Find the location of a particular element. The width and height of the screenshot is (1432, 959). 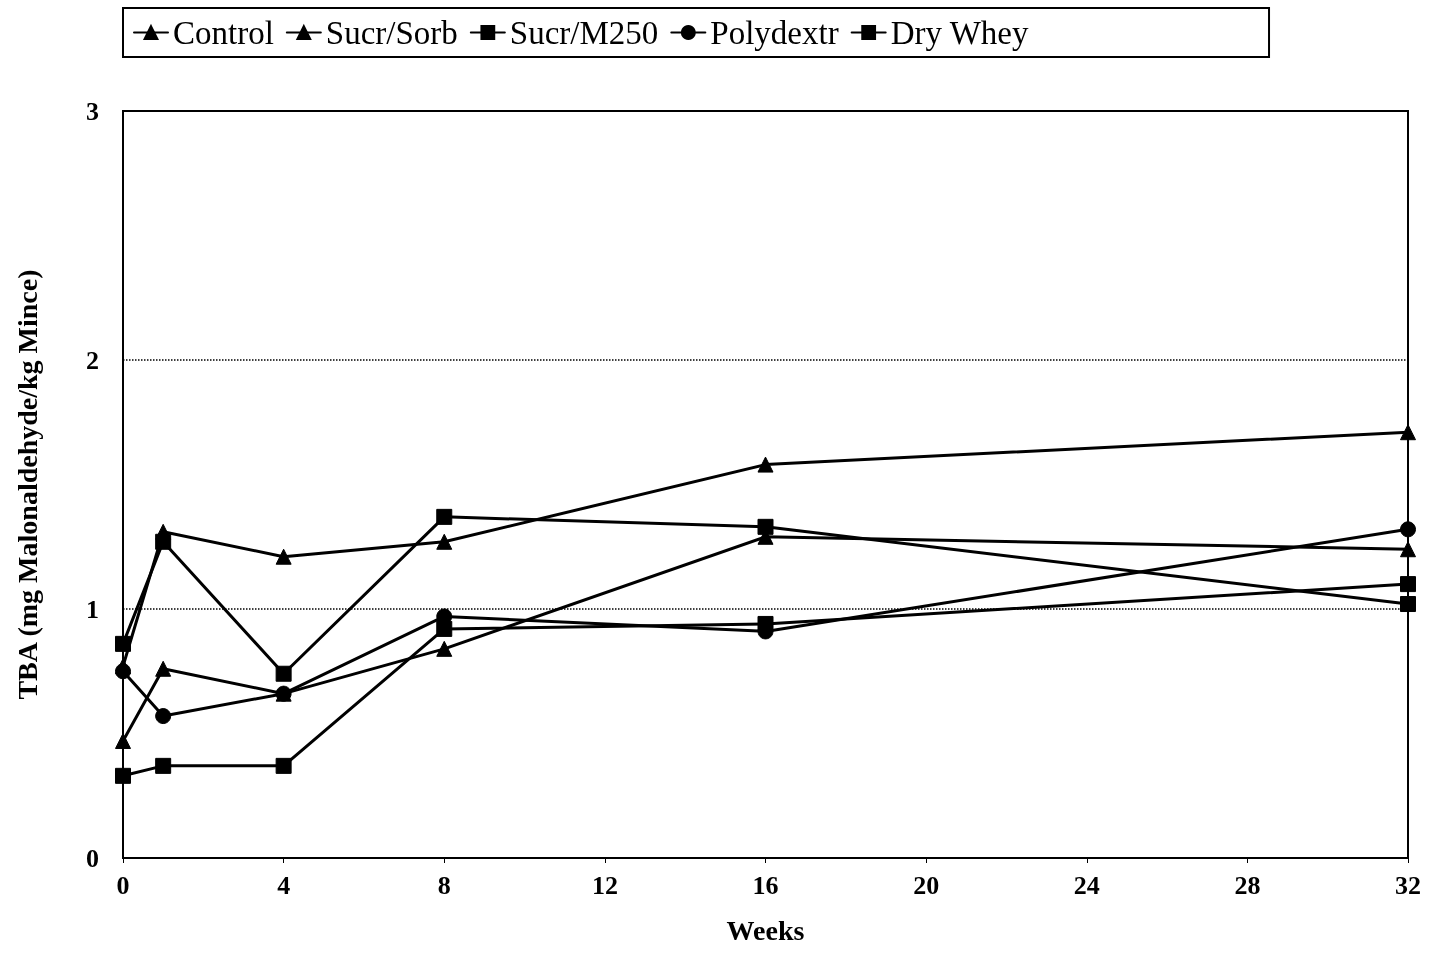

y-tick-label: 3 is located at coordinates (92, 111).